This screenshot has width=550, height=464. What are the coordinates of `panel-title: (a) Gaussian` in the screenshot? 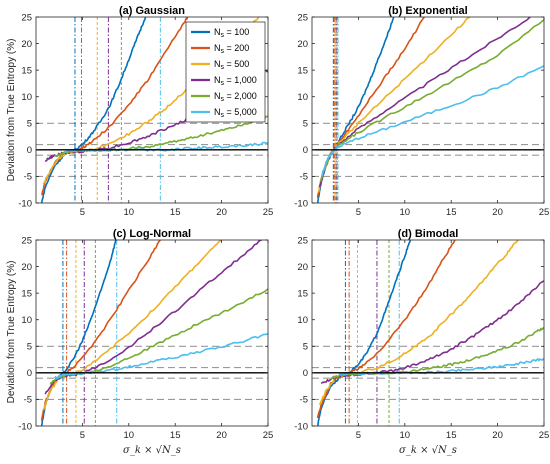 It's located at (152, 11).